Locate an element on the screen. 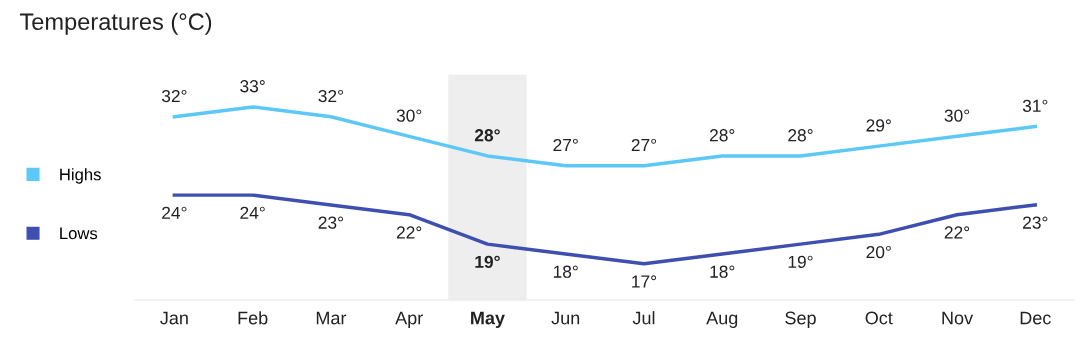 This screenshot has height=339, width=1082. x-tick-label: Feb is located at coordinates (253, 318).